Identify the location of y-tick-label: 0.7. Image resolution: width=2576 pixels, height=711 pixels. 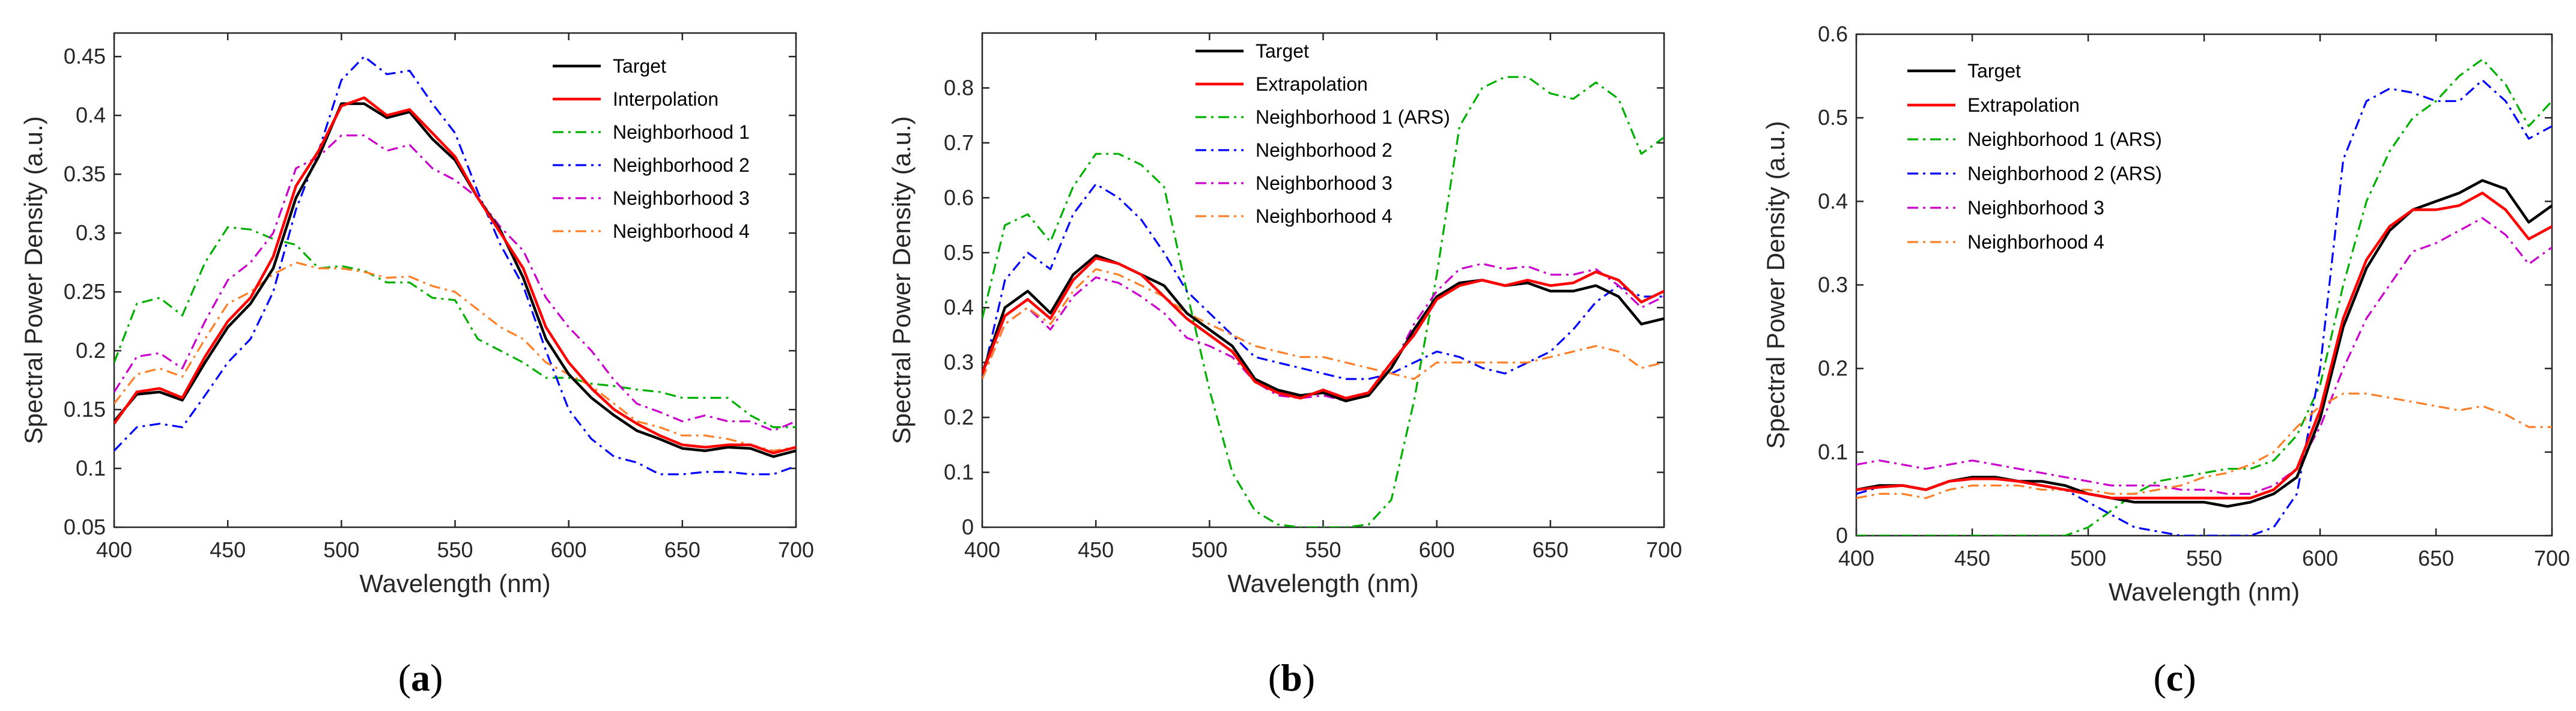
(959, 142).